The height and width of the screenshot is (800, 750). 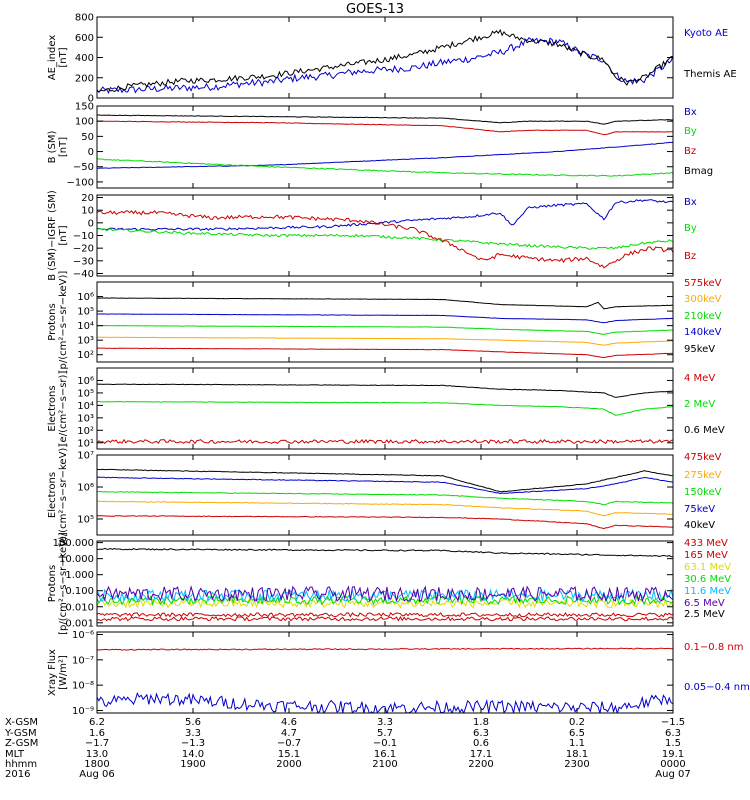 I want to click on ephemeris-value: 2300, so click(x=576, y=764).